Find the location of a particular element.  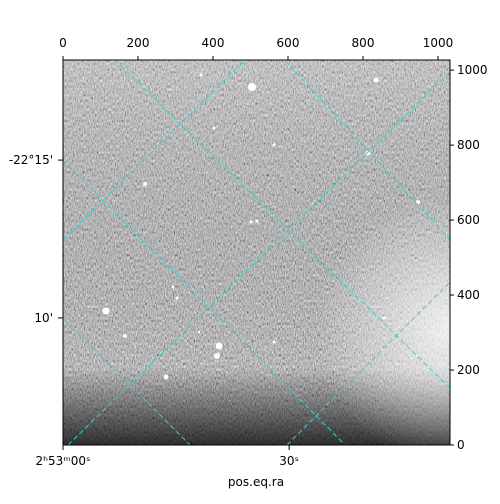

dec-tick-label: -22°15' is located at coordinates (31, 160).